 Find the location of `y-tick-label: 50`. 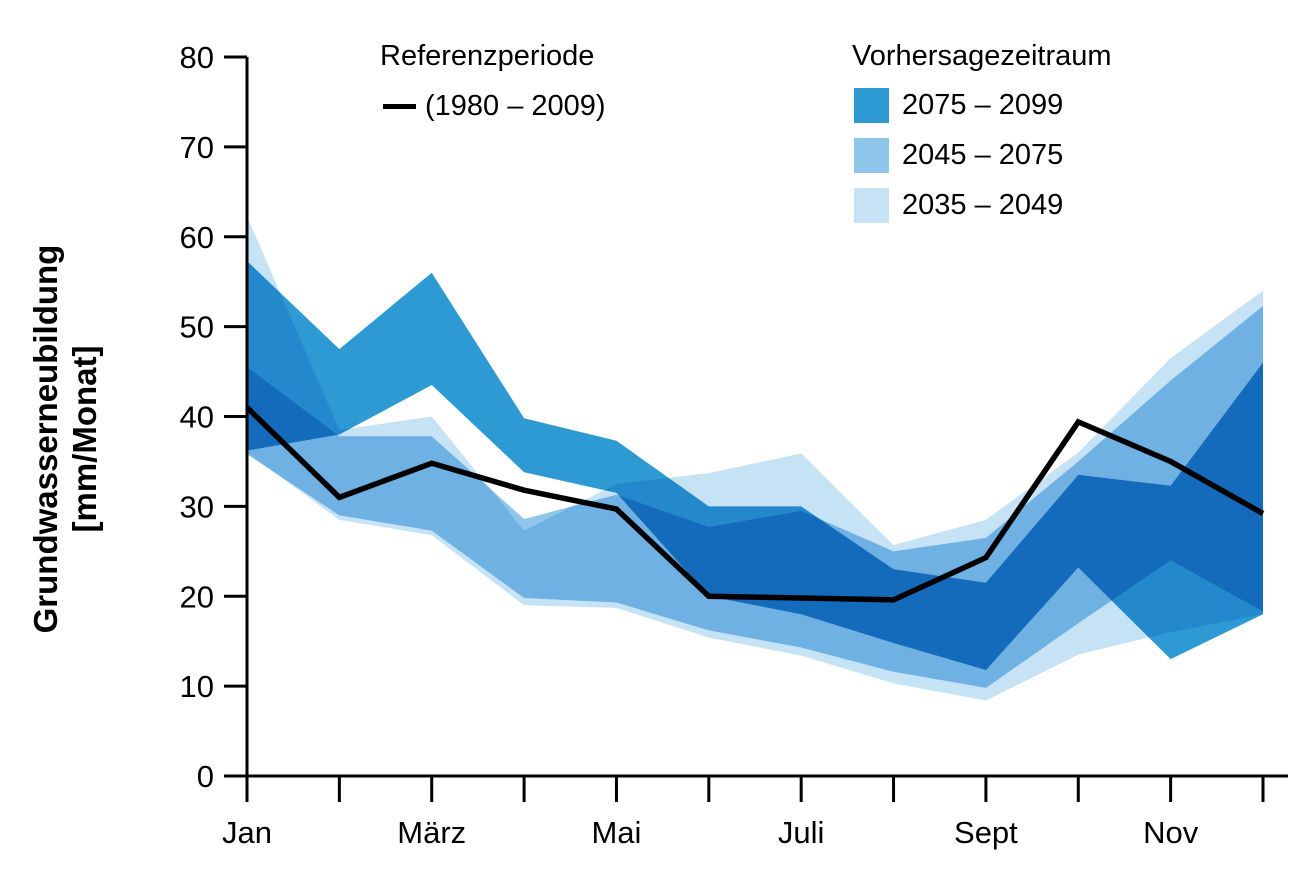

y-tick-label: 50 is located at coordinates (197, 327).